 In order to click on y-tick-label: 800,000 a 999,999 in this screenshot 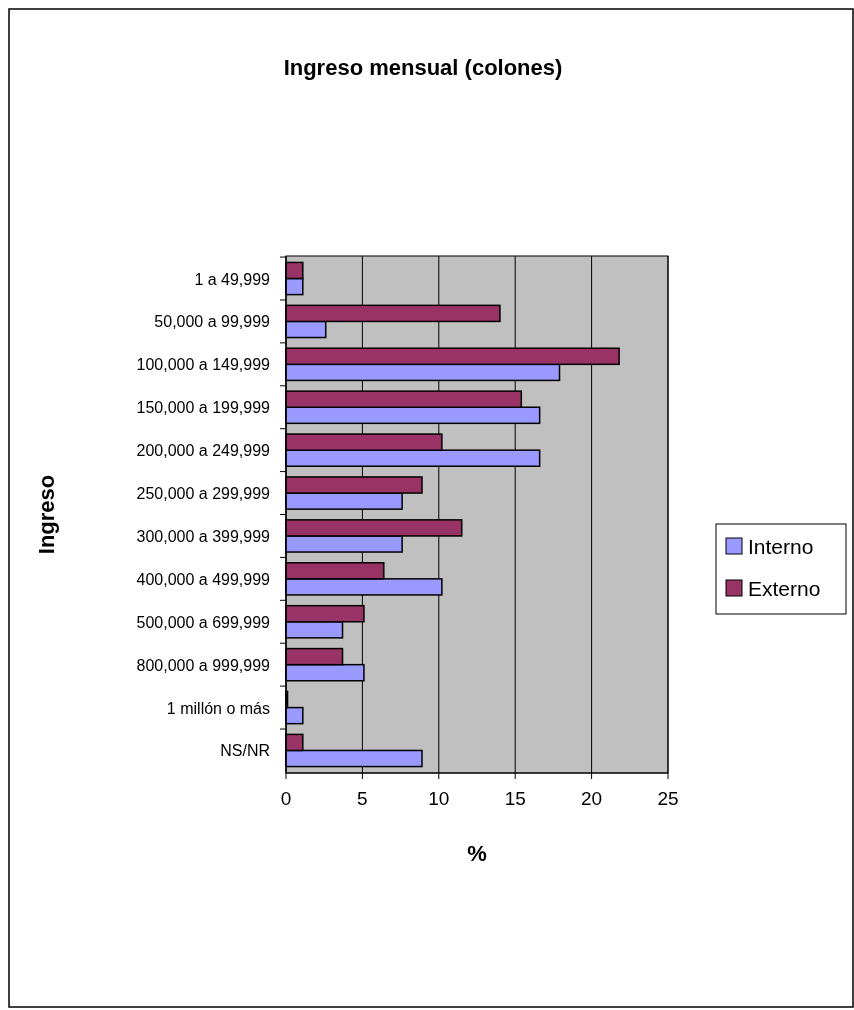, I will do `click(203, 665)`.